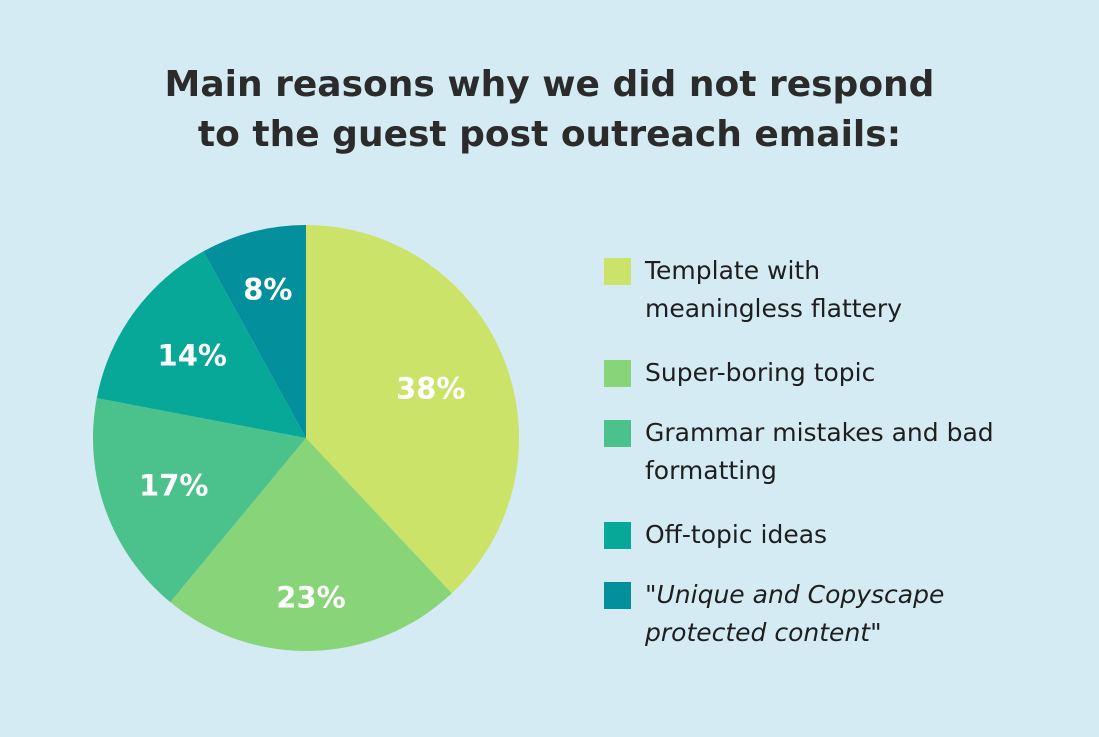  What do you see at coordinates (192, 355) in the screenshot?
I see `pie-data-label: 14%` at bounding box center [192, 355].